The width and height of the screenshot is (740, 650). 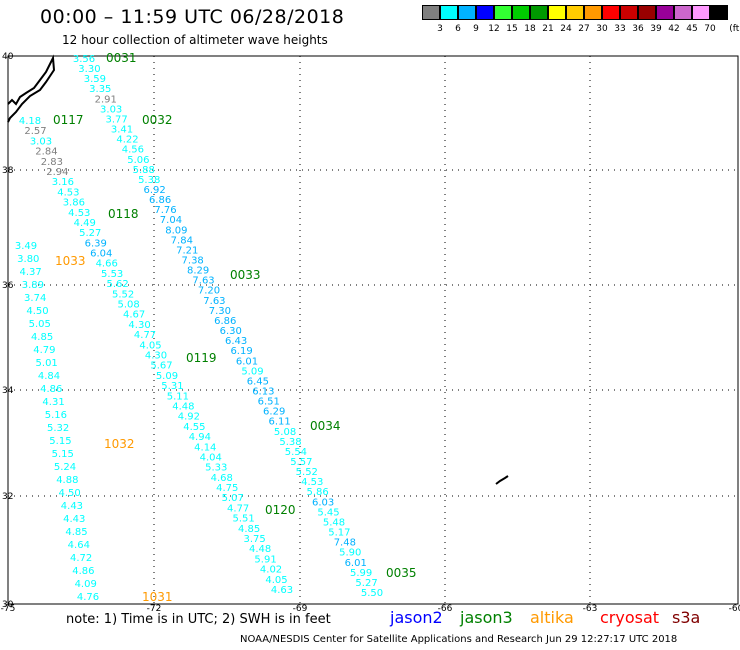 I want to click on wave-height-value: 7.48, so click(x=345, y=543).